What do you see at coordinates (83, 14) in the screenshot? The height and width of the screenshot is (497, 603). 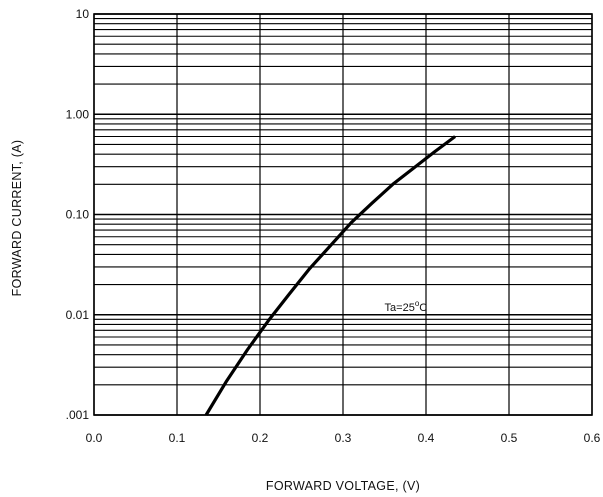 I see `y-tick-label: 10` at bounding box center [83, 14].